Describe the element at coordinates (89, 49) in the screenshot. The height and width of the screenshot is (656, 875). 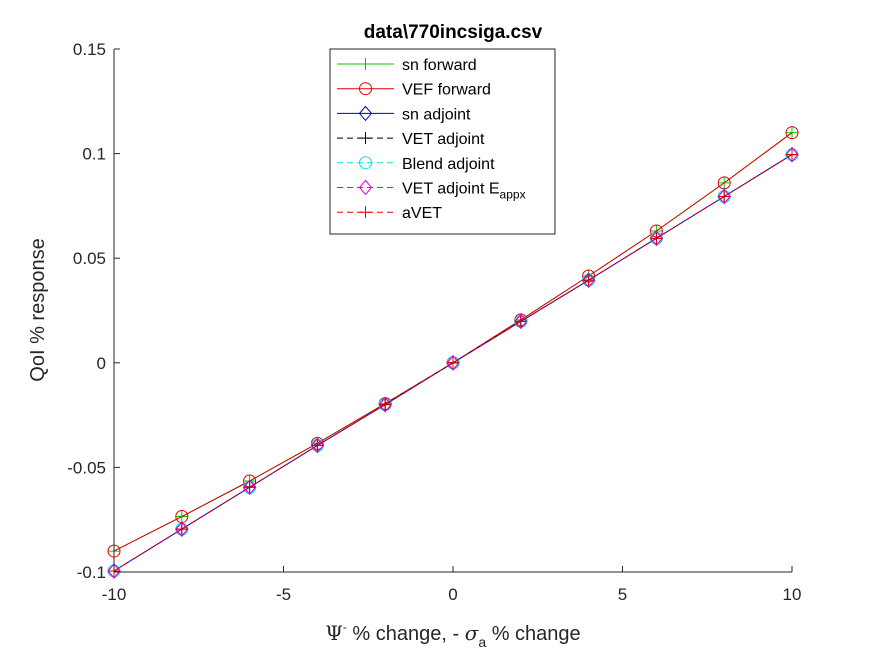
I see `y-tick-label: 0.15` at that location.